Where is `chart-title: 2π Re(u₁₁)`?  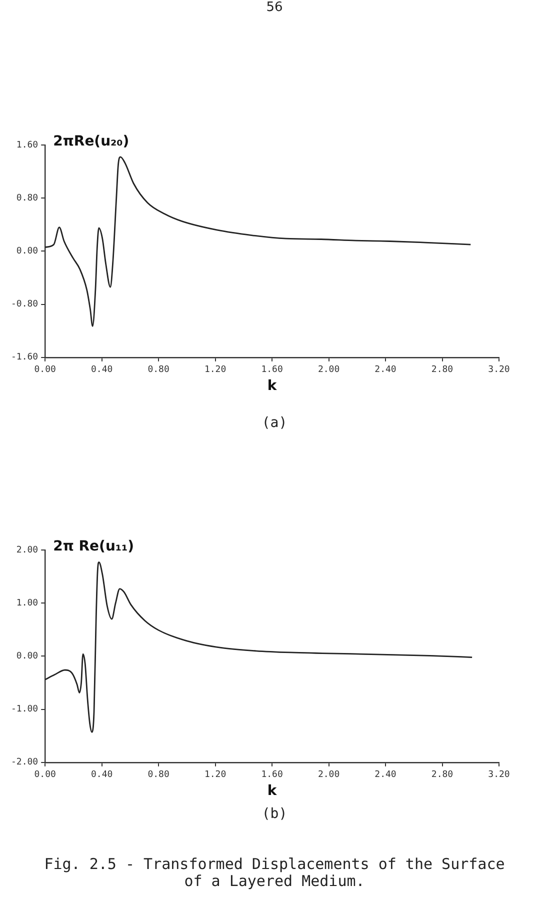
chart-title: 2π Re(u₁₁) is located at coordinates (93, 546).